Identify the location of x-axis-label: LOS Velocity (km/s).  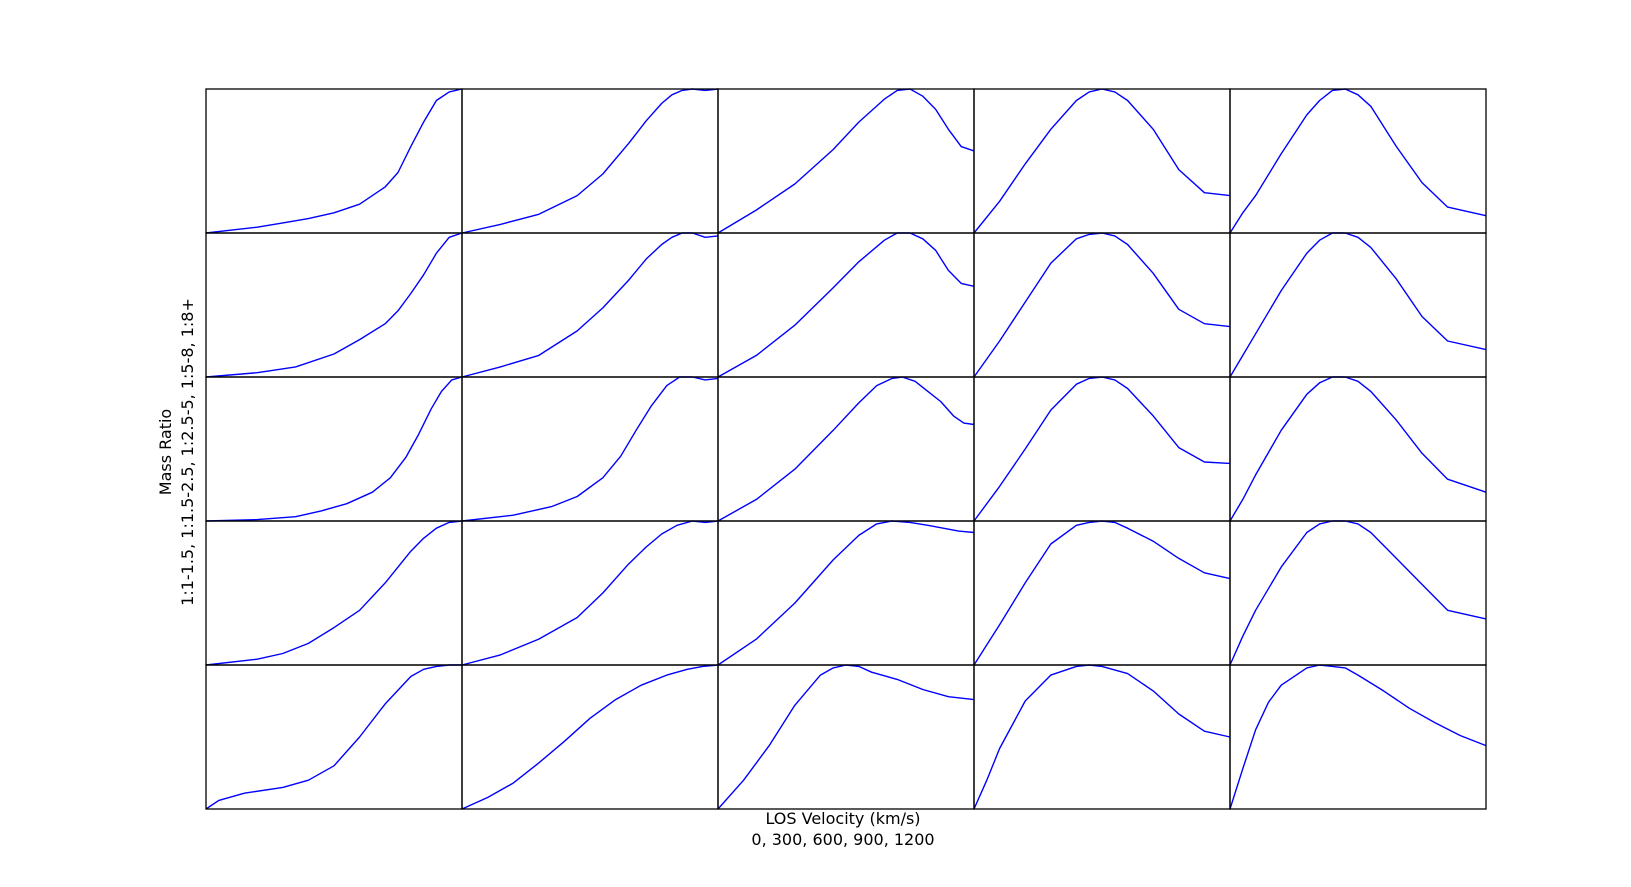
(842, 818).